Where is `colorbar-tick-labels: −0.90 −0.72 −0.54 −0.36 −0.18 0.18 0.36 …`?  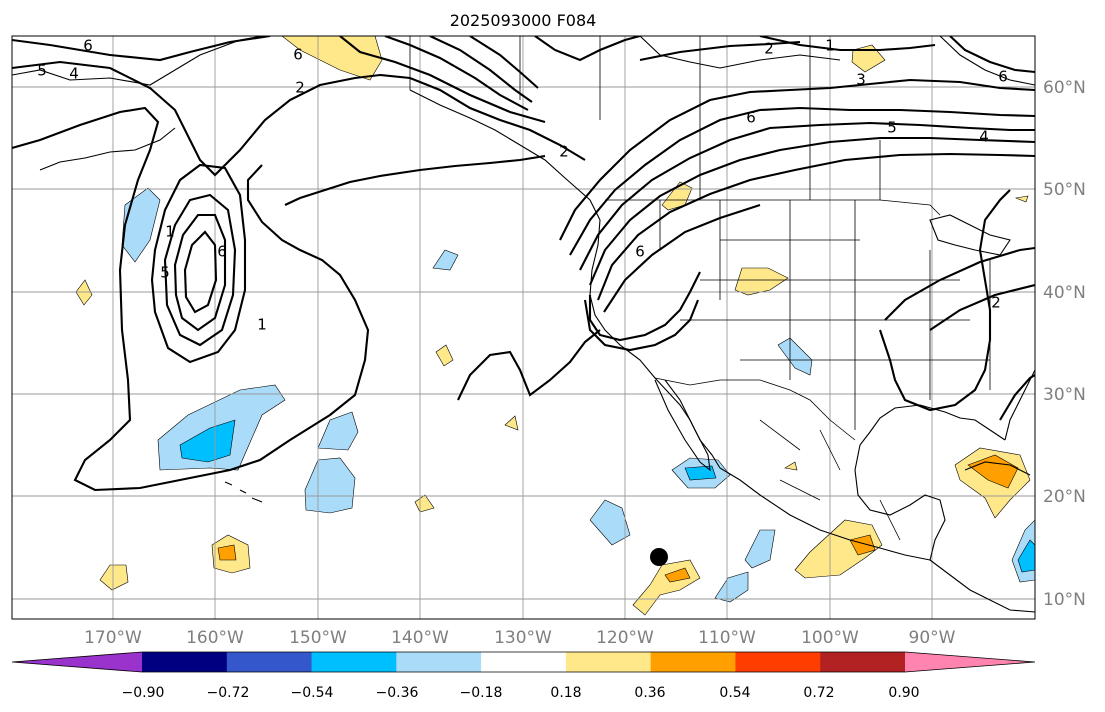
colorbar-tick-labels: −0.90 −0.72 −0.54 −0.36 −0.18 0.18 0.36 … is located at coordinates (521, 693).